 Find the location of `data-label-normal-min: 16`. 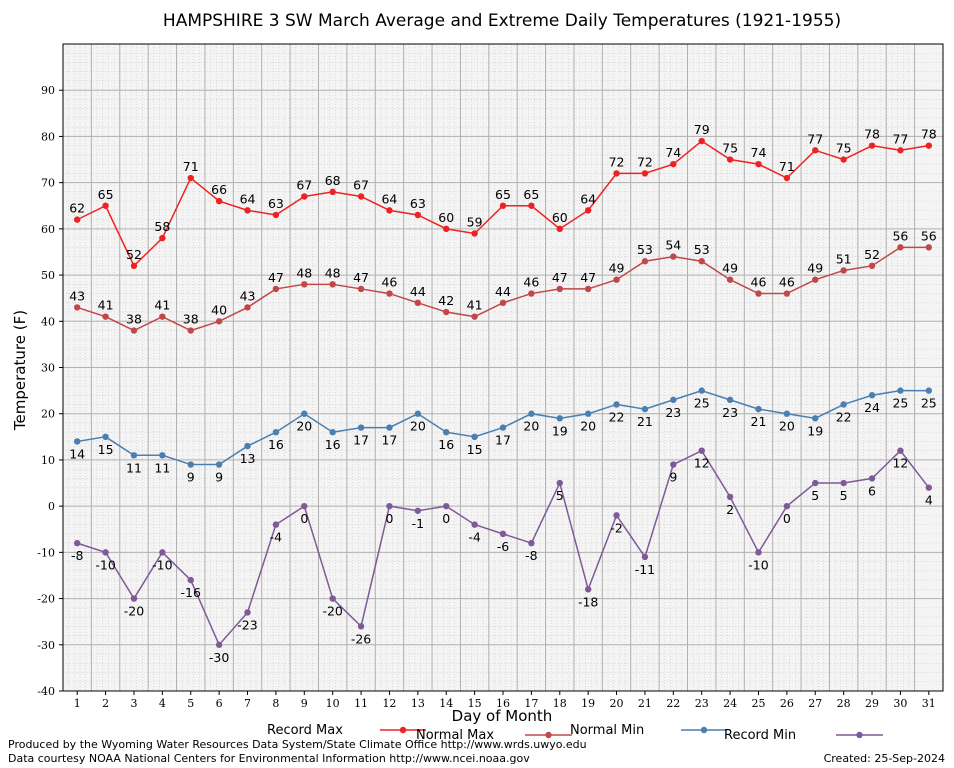

data-label-normal-min: 16 is located at coordinates (333, 444).